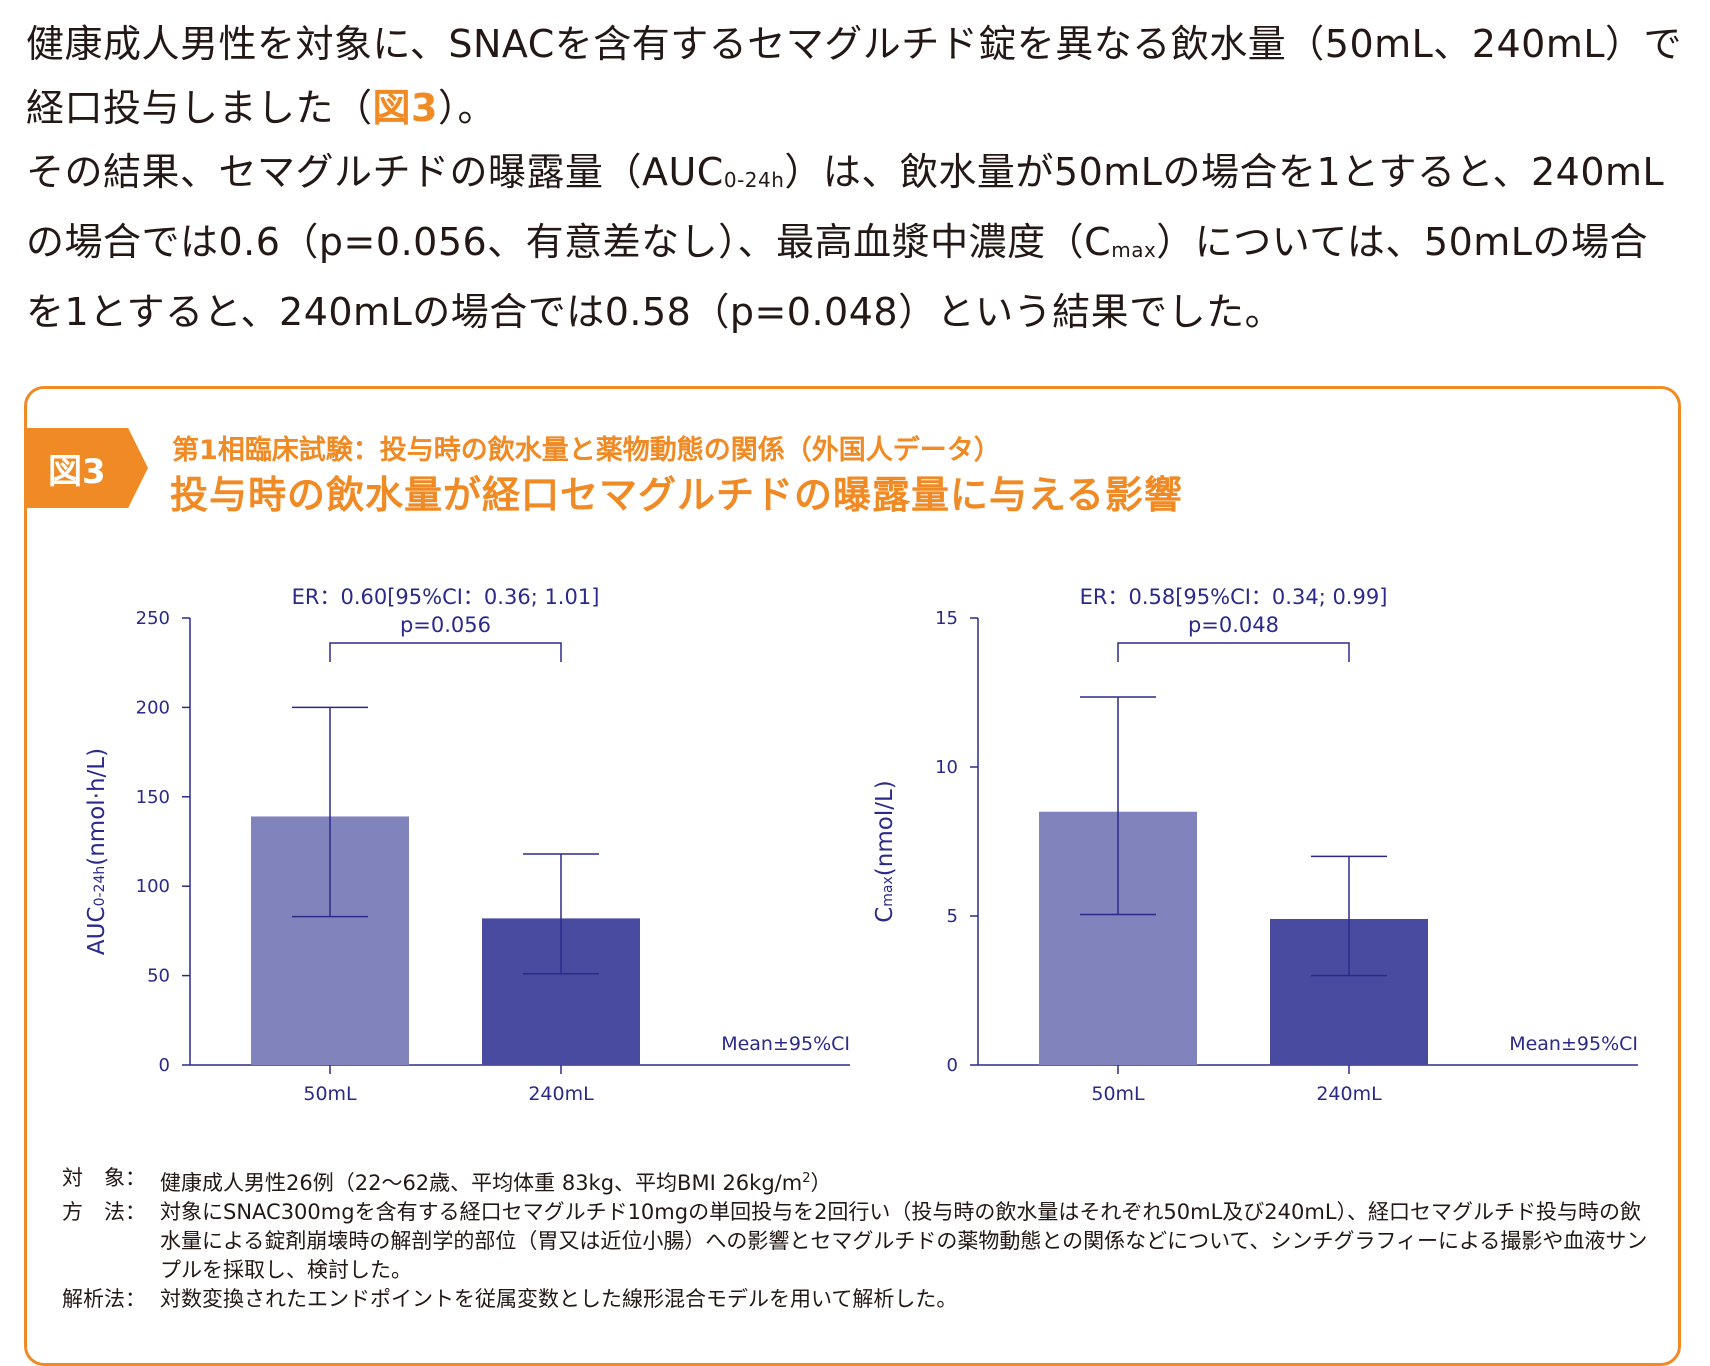 Image resolution: width=1710 pixels, height=1366 pixels. I want to click on y-axis-label-main: AUC, so click(97, 930).